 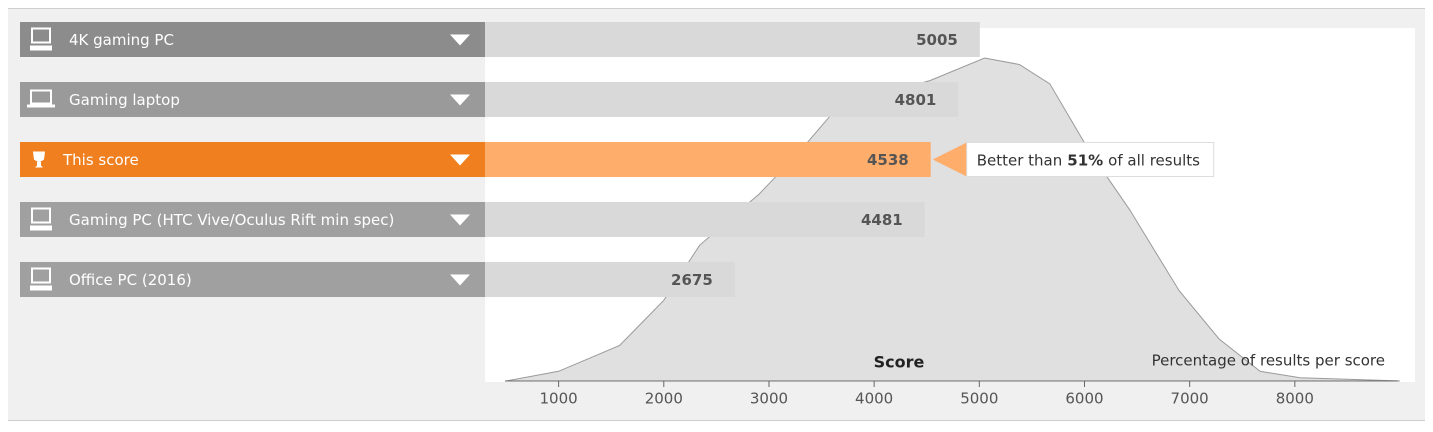 I want to click on callout-box, so click(x=1090, y=159).